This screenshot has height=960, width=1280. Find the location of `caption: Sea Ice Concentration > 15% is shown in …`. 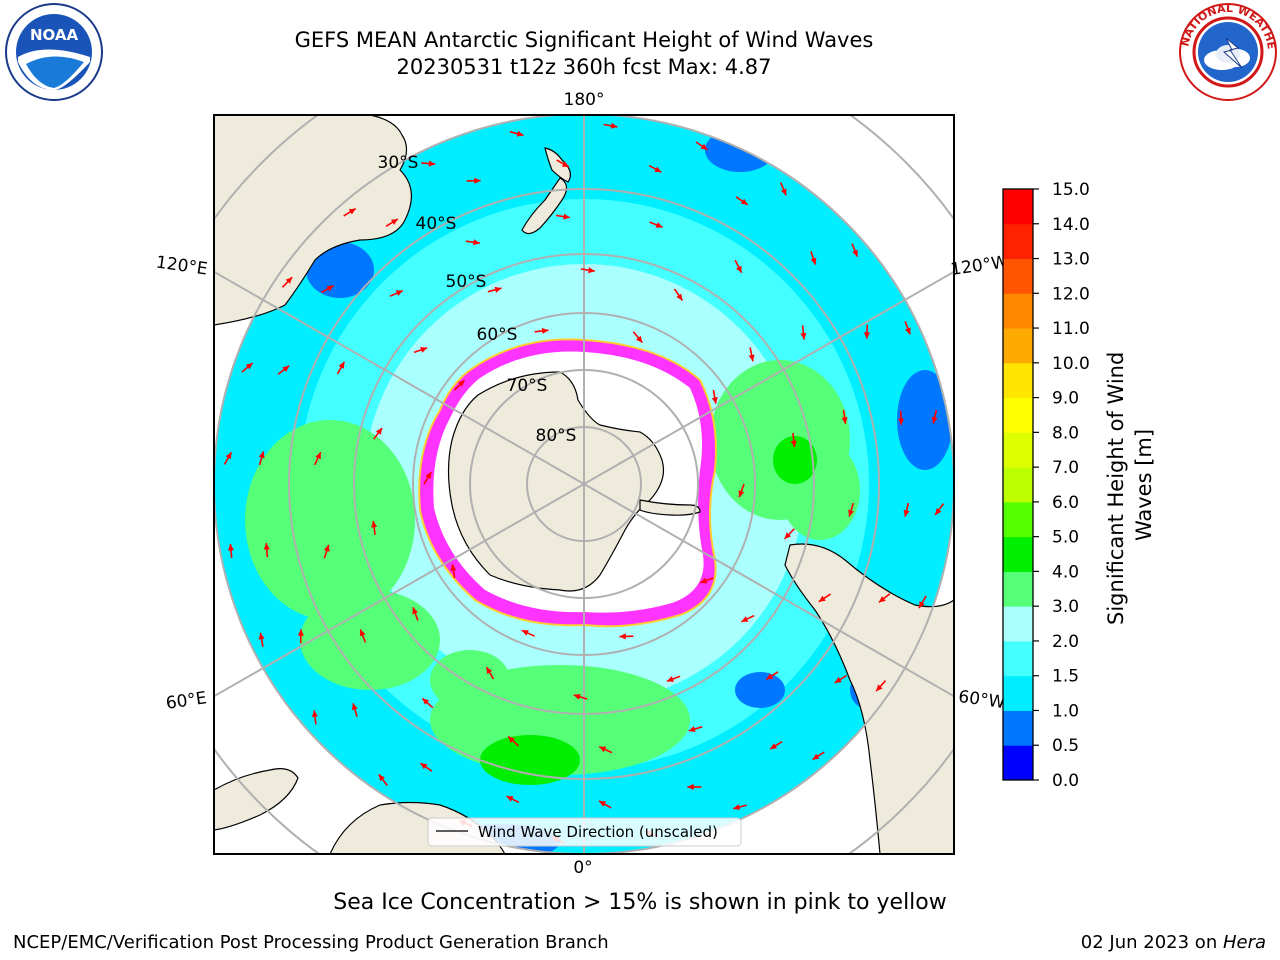

caption: Sea Ice Concentration > 15% is shown in … is located at coordinates (640, 902).